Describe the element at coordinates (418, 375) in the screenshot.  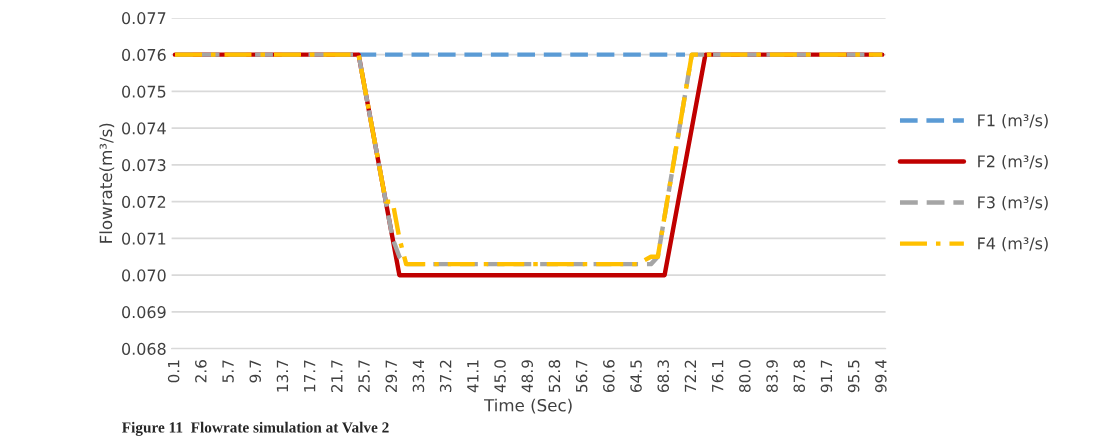
I see `x-tick-label: 33.4` at that location.